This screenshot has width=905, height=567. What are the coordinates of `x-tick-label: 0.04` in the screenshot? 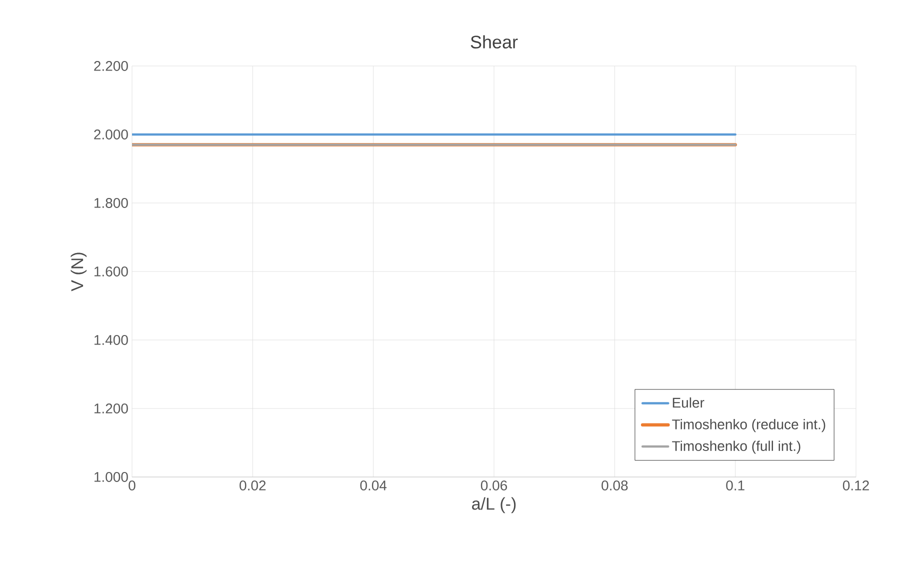 It's located at (373, 485).